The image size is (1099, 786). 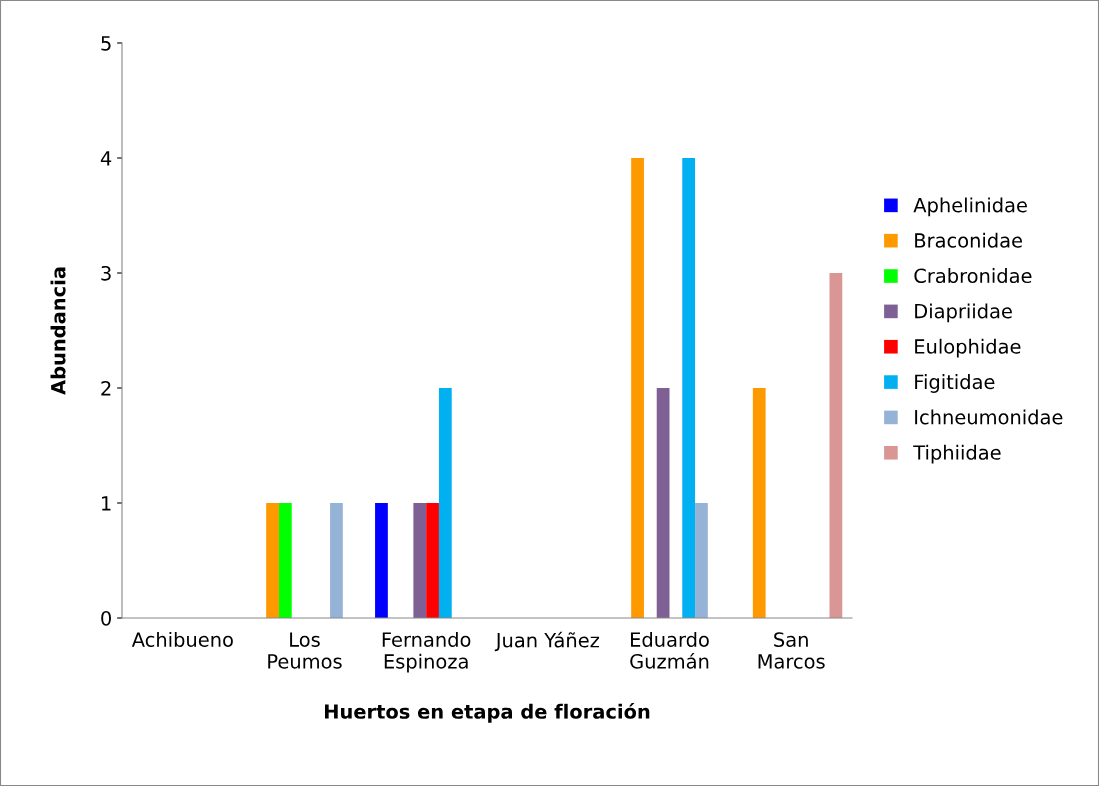 I want to click on y-tick-label: 5, so click(x=106, y=43).